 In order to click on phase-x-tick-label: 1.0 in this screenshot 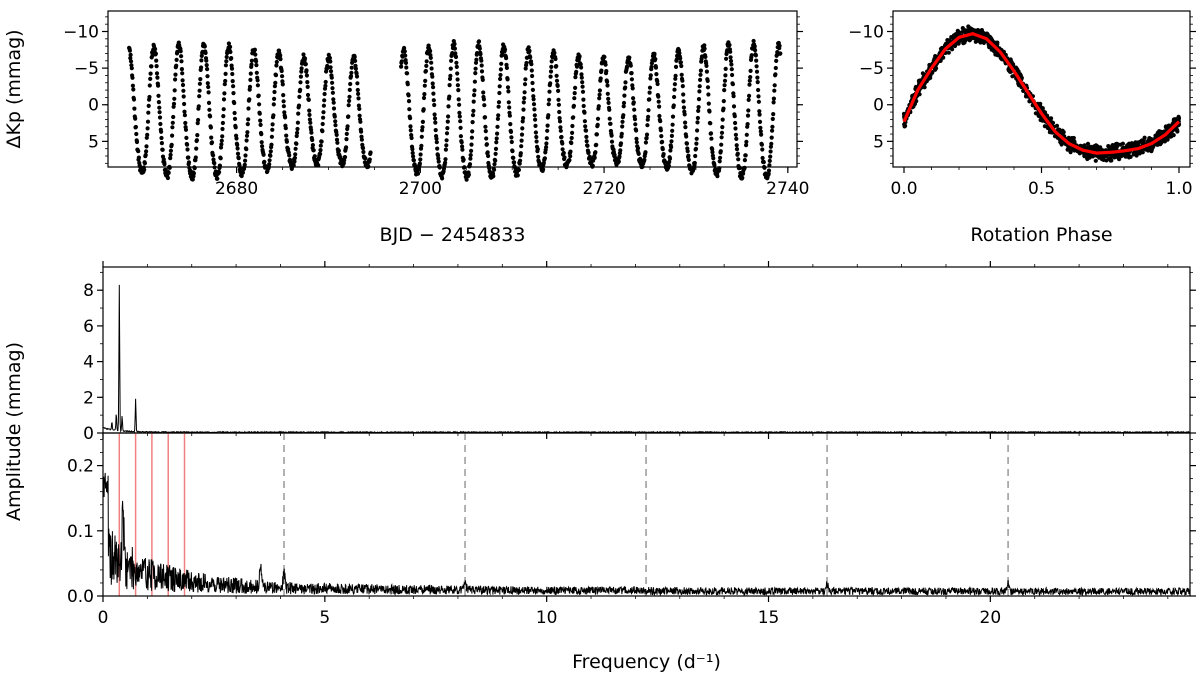, I will do `click(1178, 189)`.